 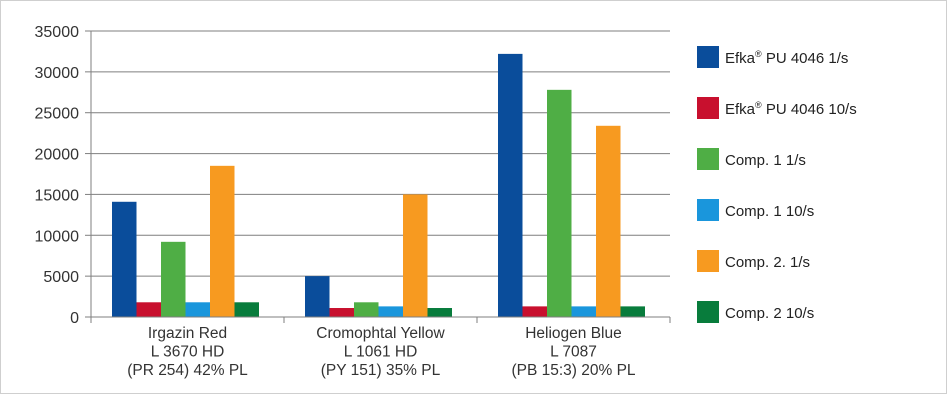 What do you see at coordinates (61, 277) in the screenshot?
I see `y-tick-label: 5000` at bounding box center [61, 277].